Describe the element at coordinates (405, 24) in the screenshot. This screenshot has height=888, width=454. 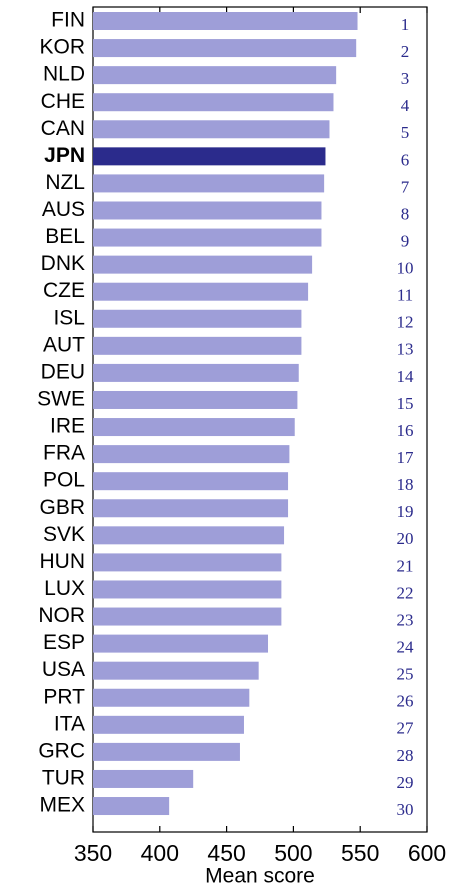
I see `rank-label: 1` at that location.